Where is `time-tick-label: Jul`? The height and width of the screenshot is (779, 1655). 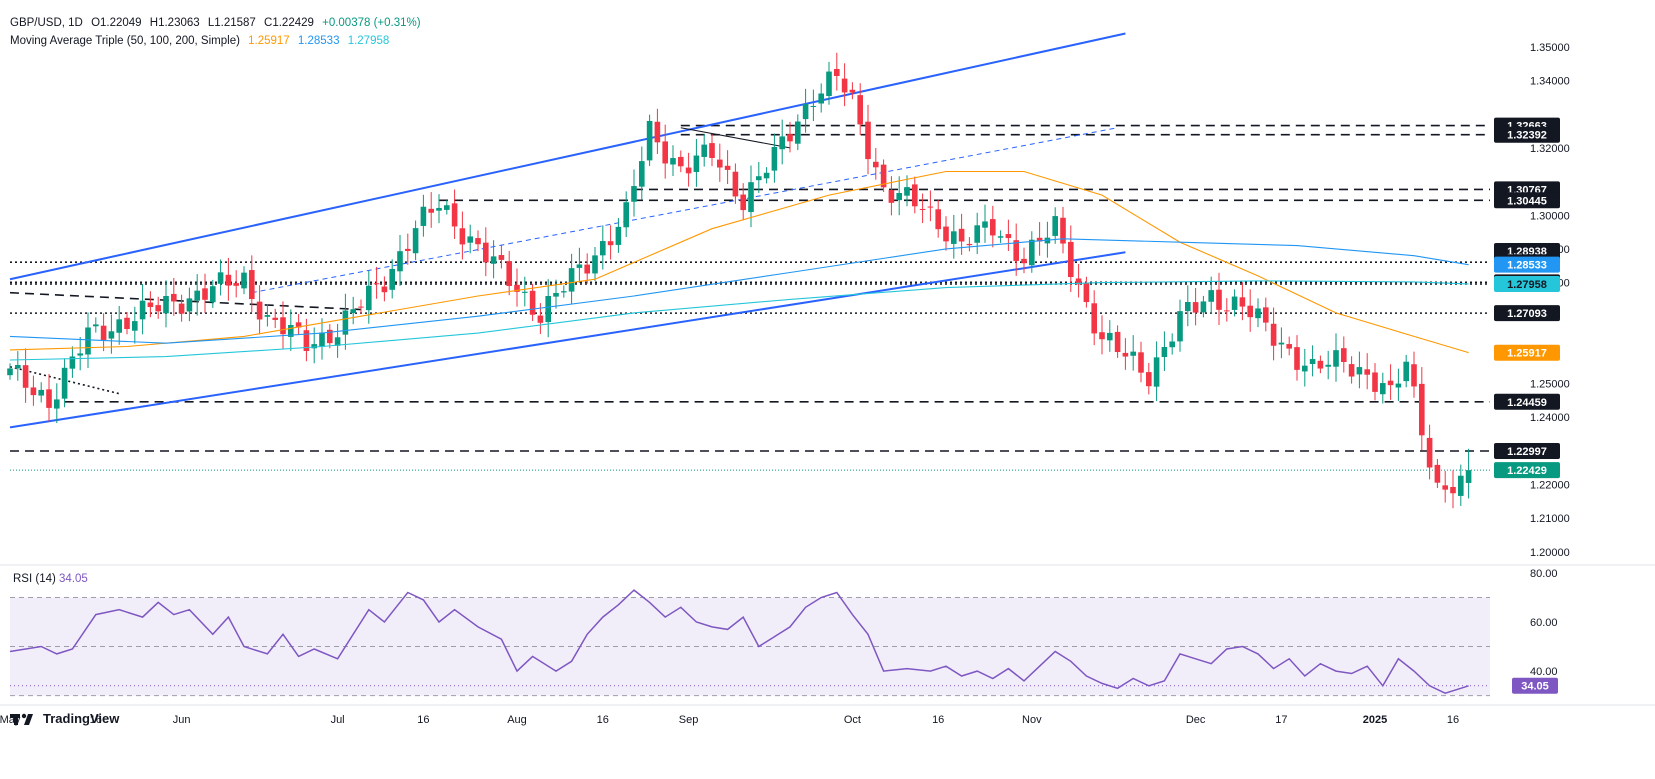 time-tick-label: Jul is located at coordinates (338, 720).